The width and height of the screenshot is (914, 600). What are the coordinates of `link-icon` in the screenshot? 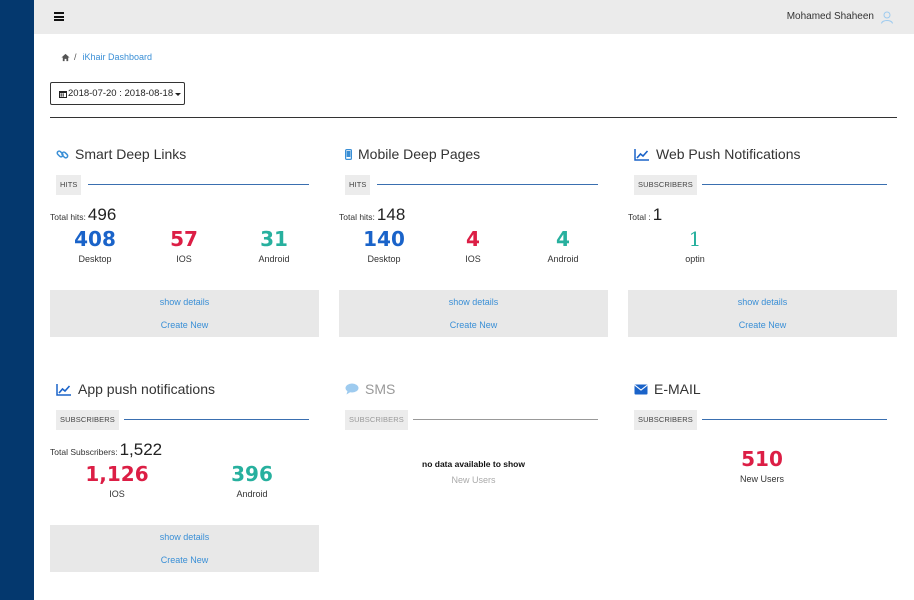 It's located at (62, 154).